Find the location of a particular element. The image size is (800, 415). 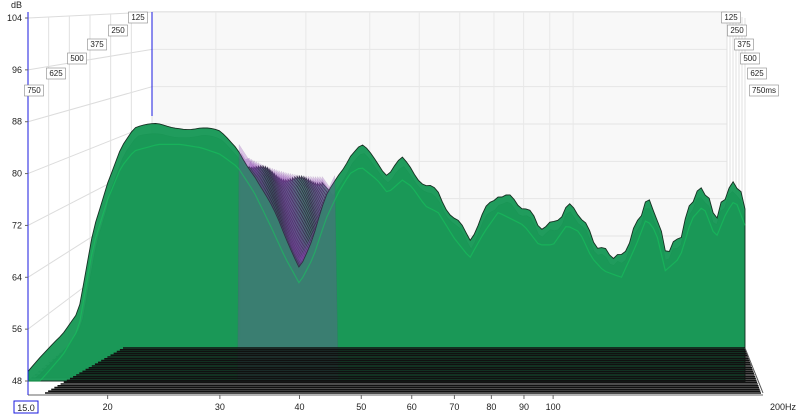

x-tick-label: 70 is located at coordinates (454, 407).